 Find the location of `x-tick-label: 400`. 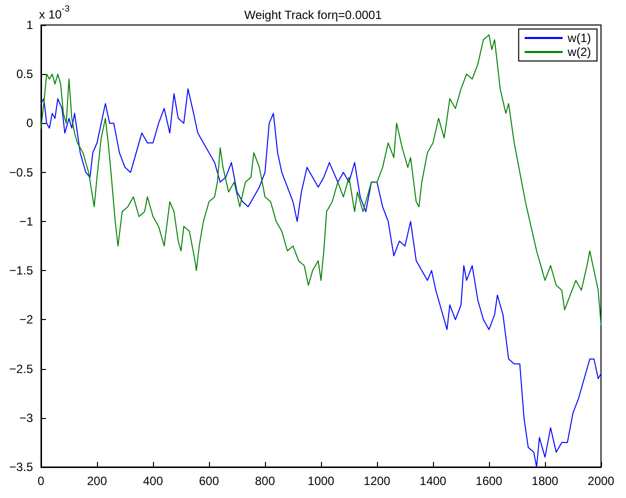

x-tick-label: 400 is located at coordinates (153, 481).